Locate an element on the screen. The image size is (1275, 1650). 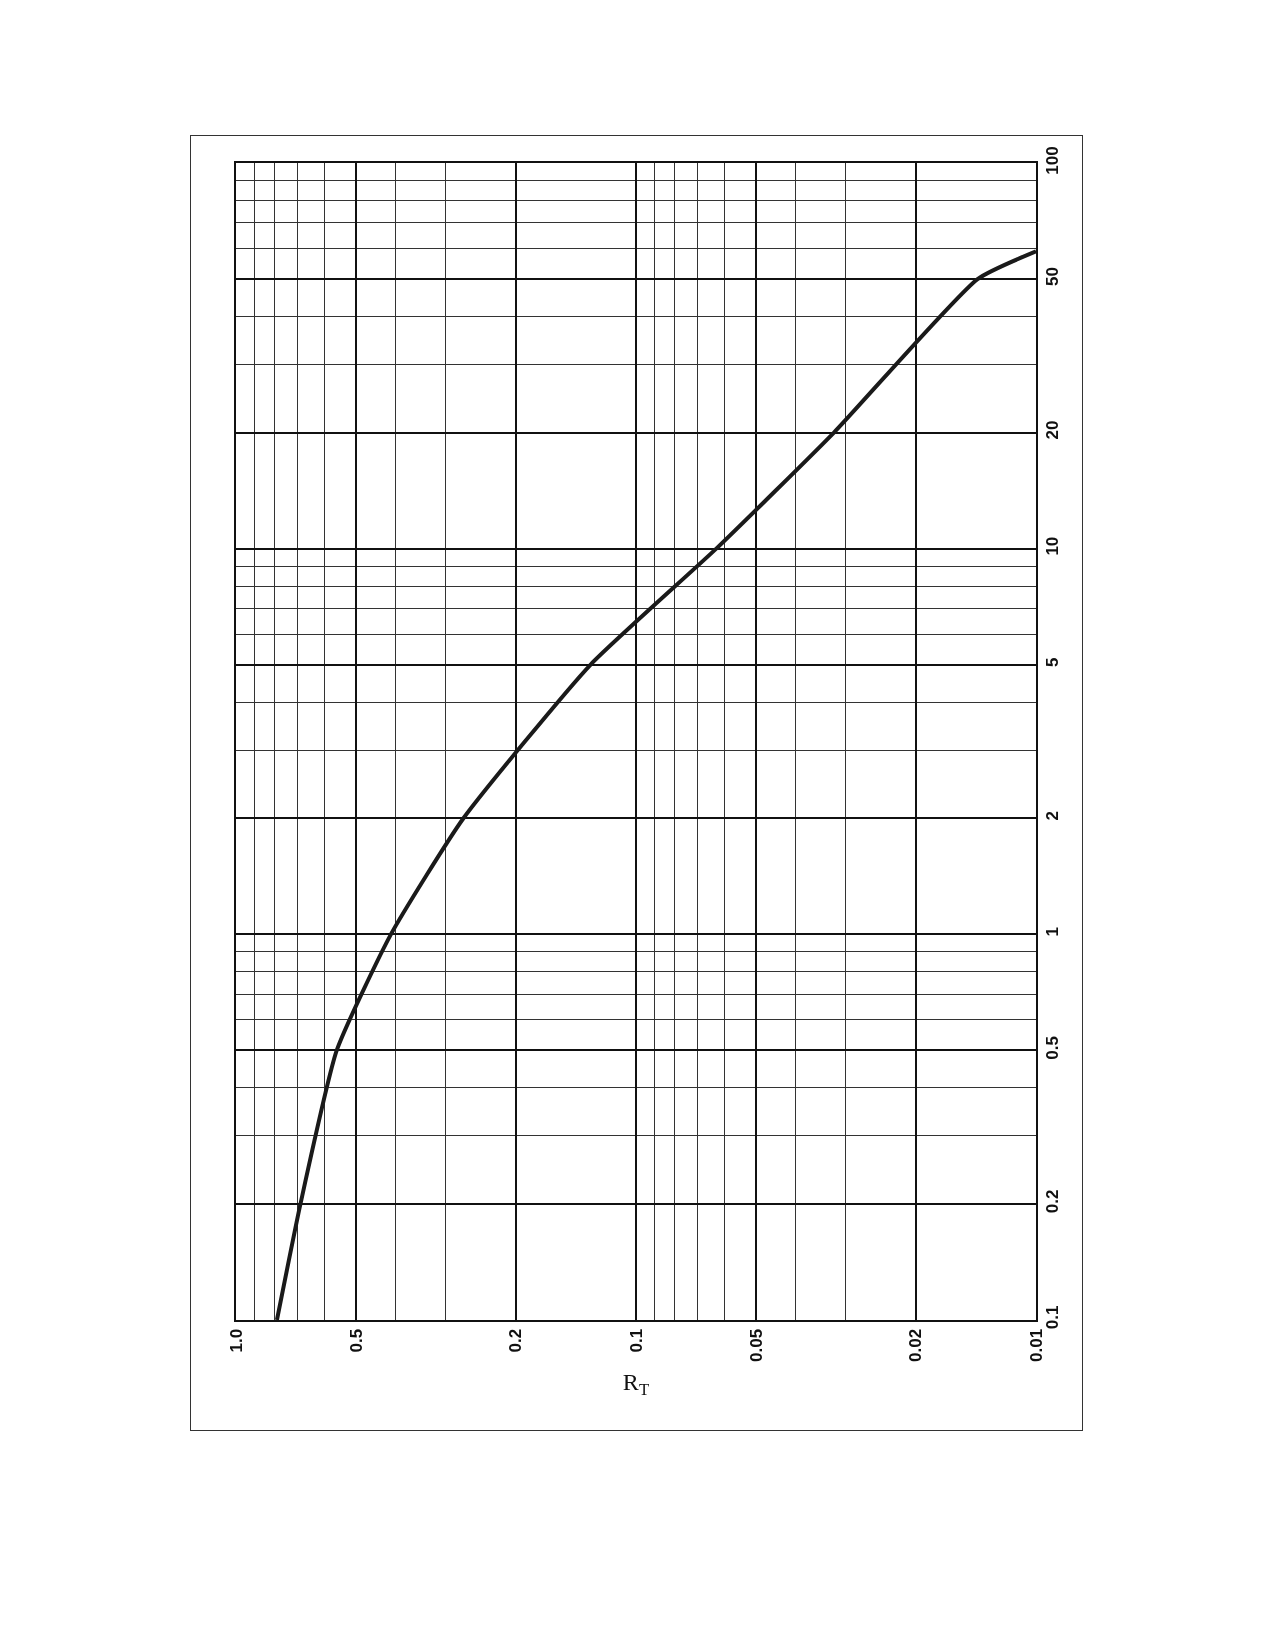
y-tick-label: 20 is located at coordinates (1053, 430).